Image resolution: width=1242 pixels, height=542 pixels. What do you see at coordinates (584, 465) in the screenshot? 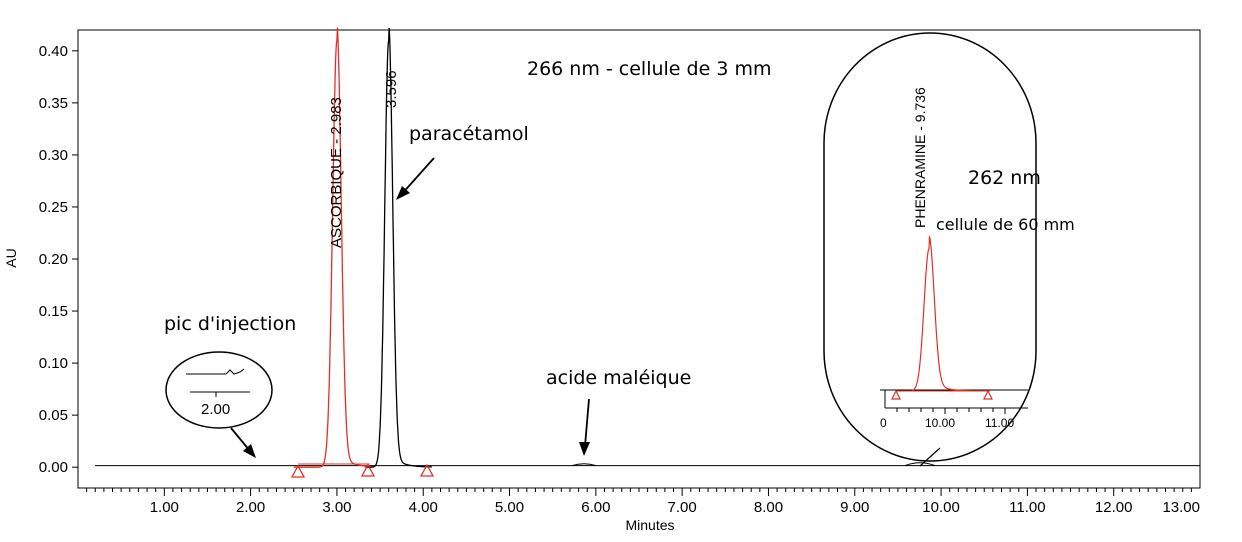
I see `maleique-main-bump` at bounding box center [584, 465].